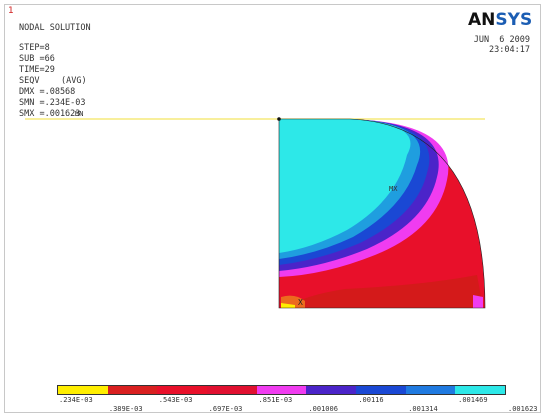 The image size is (545, 416). What do you see at coordinates (423, 409) in the screenshot?
I see `legend-label-bottom: .001314` at bounding box center [423, 409].